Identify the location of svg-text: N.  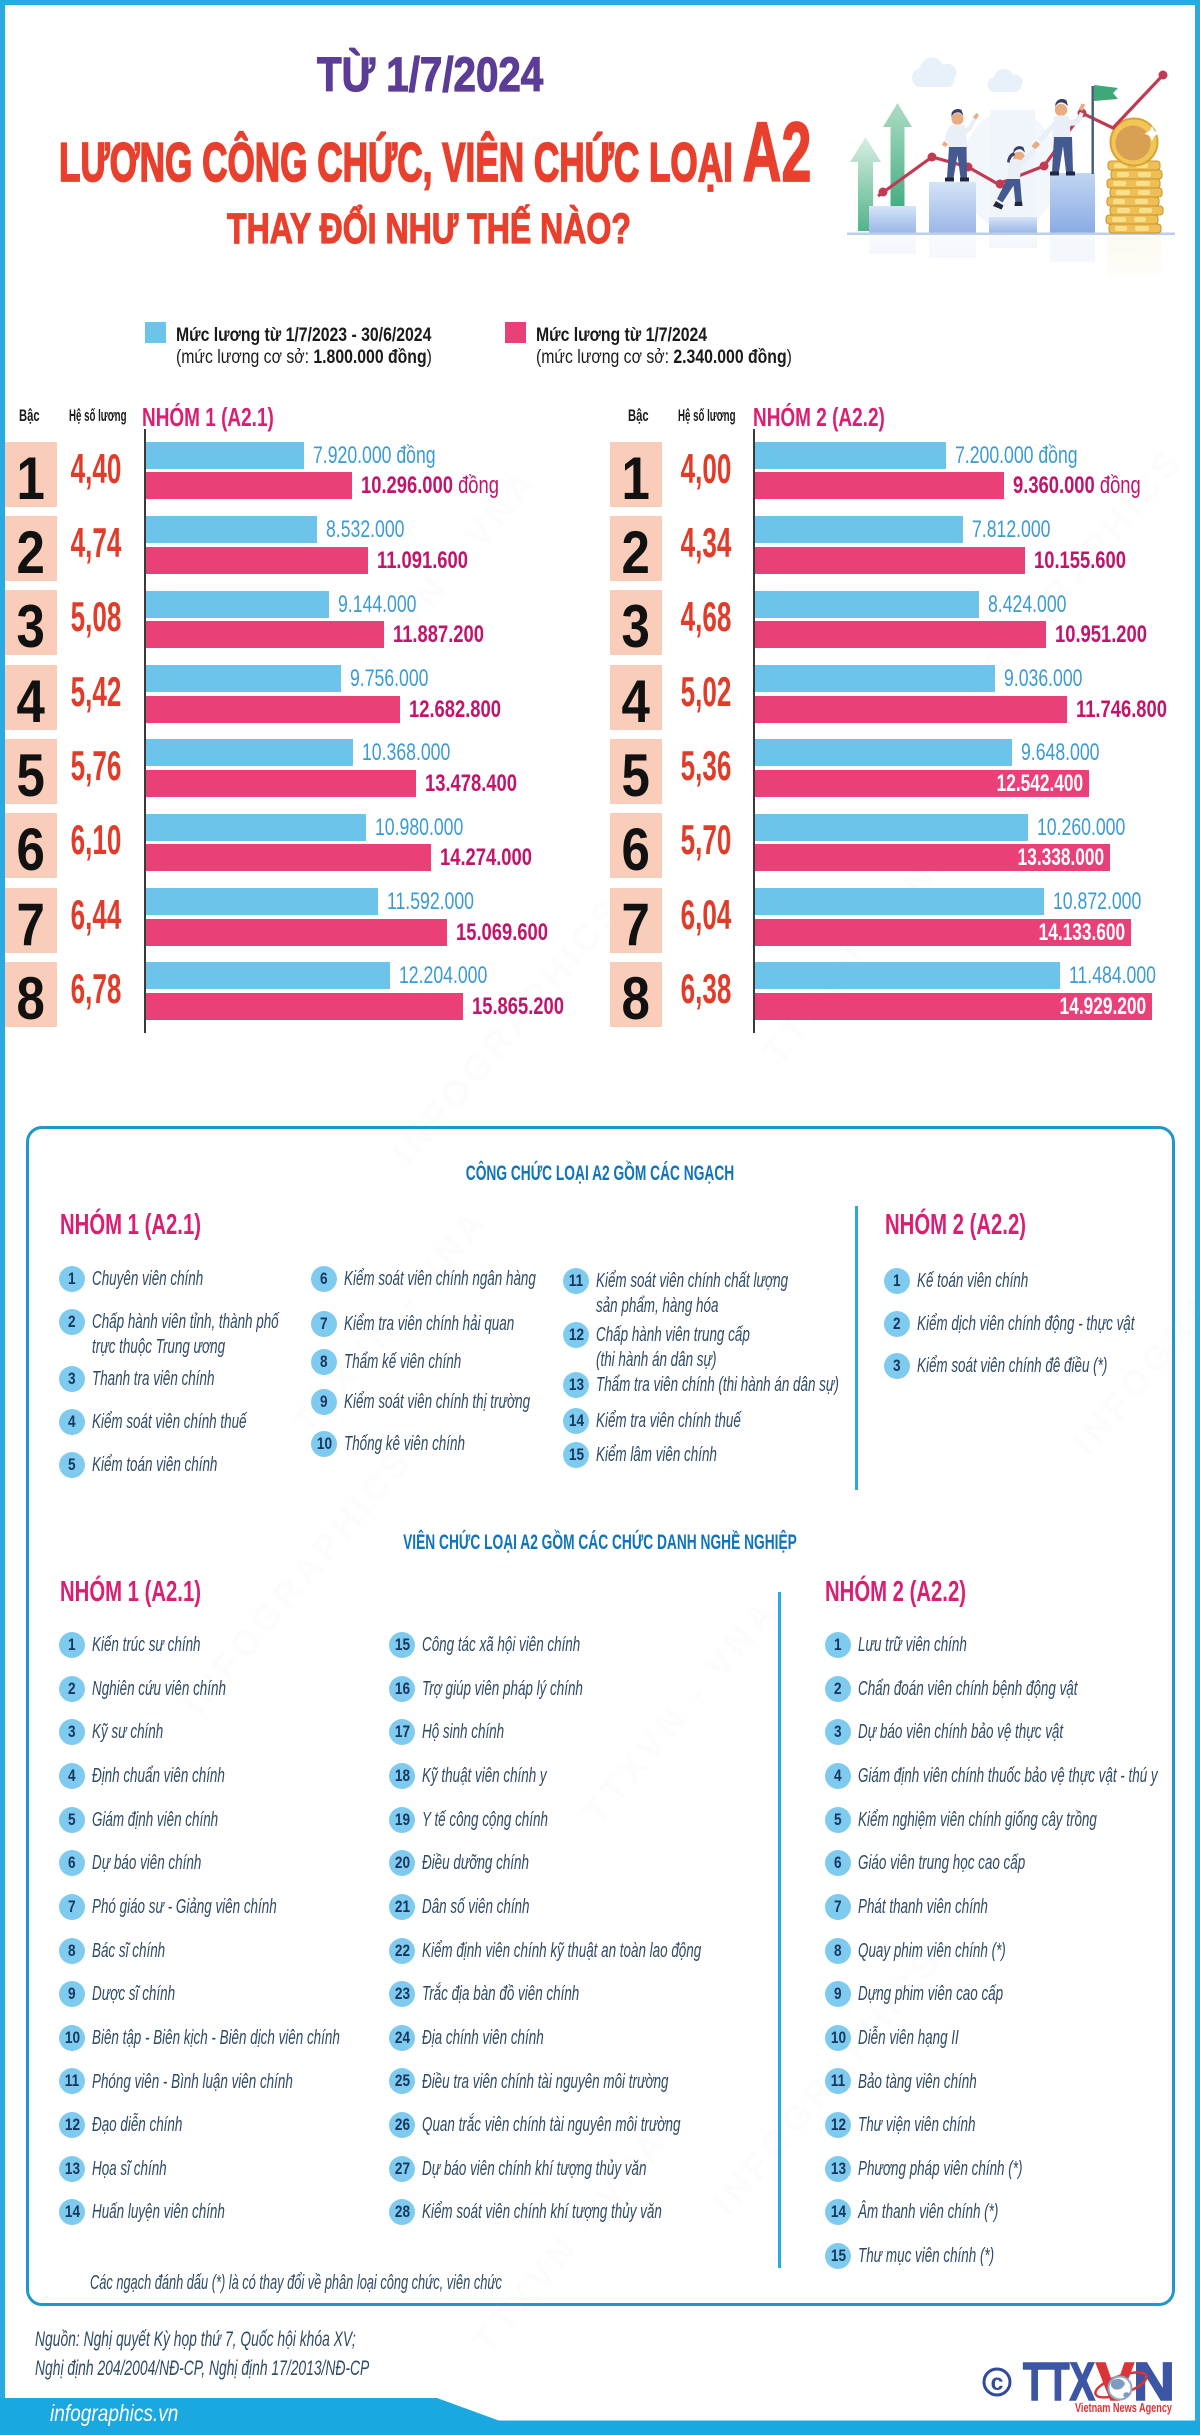
(1154, 2382).